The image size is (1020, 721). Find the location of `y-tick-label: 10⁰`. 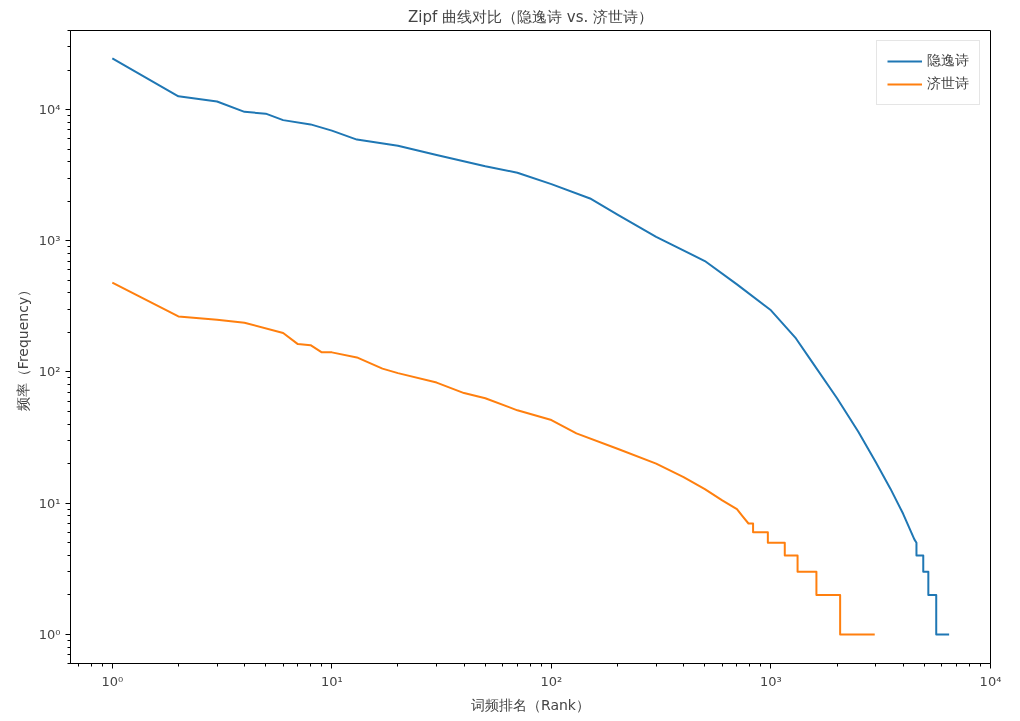

y-tick-label: 10⁰ is located at coordinates (49, 634).